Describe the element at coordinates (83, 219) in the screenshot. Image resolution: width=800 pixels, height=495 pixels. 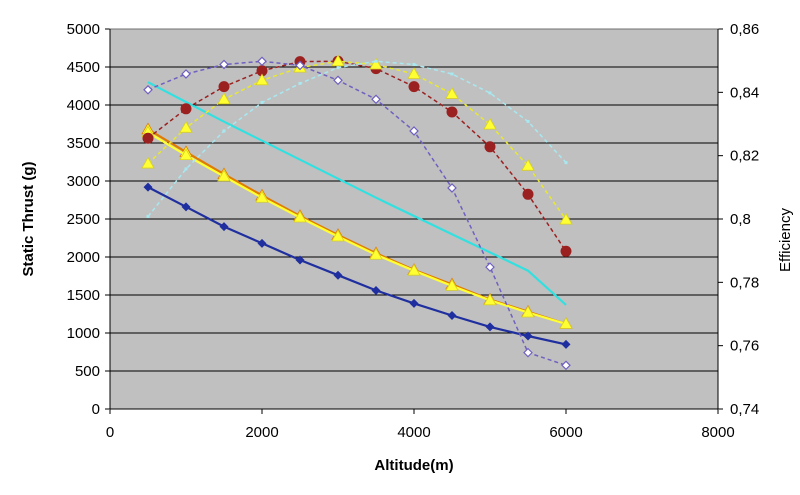
I see `y-tick-label: 2500` at that location.